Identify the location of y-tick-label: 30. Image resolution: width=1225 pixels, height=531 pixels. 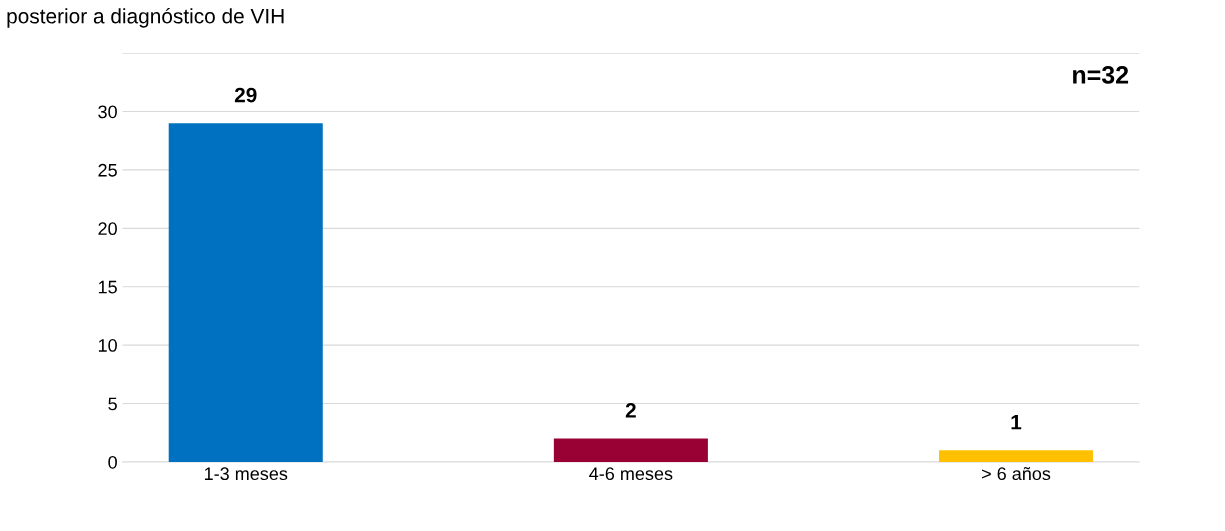
(107, 112).